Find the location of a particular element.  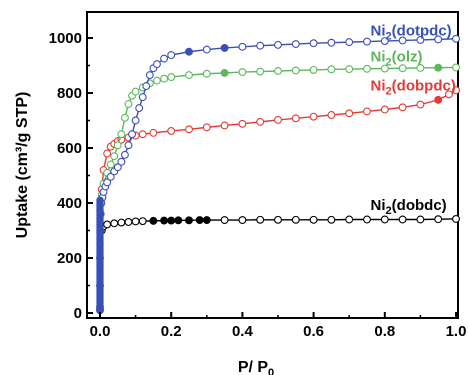

x-tick-label: 1.0 is located at coordinates (456, 331).